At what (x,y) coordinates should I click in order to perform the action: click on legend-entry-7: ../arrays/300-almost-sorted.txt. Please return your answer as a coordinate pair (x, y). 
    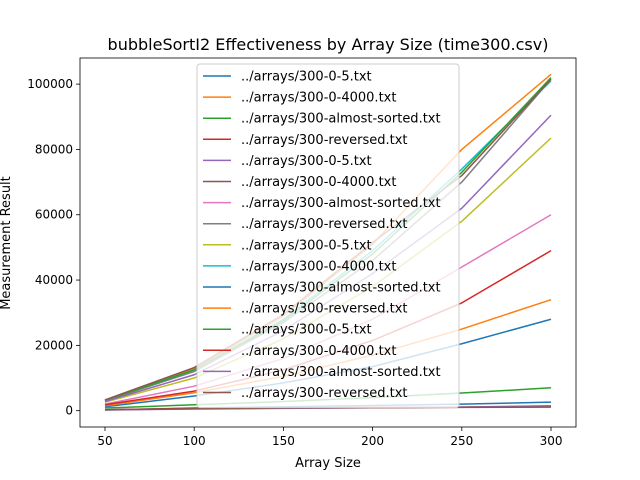
    Looking at the image, I should click on (341, 203).